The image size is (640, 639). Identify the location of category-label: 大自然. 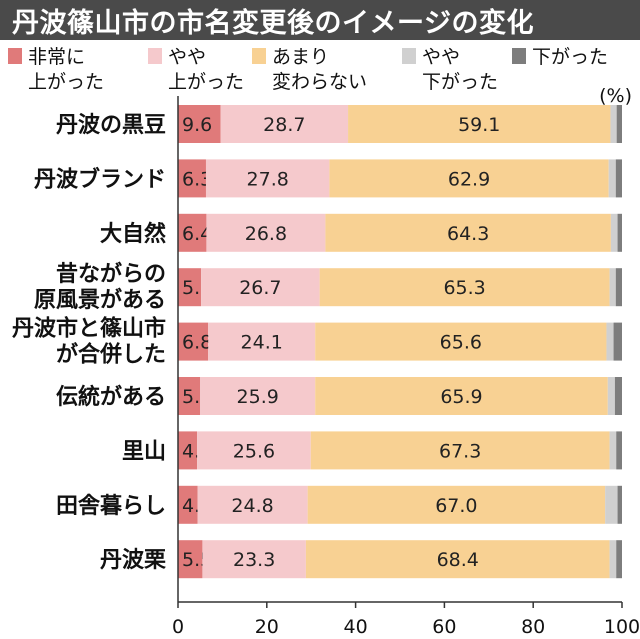
(133, 234).